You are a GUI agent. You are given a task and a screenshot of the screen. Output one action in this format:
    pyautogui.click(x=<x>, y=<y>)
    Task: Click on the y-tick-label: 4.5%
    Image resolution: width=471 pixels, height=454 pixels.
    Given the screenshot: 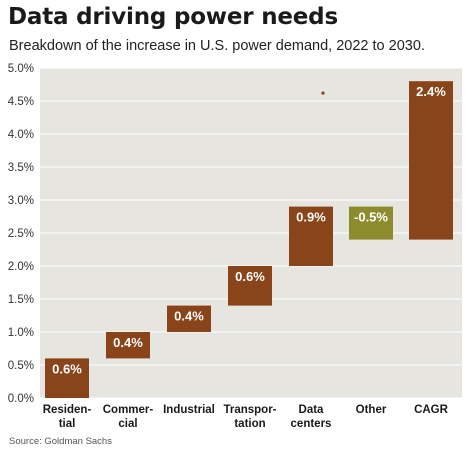 What is the action you would take?
    pyautogui.click(x=21, y=102)
    